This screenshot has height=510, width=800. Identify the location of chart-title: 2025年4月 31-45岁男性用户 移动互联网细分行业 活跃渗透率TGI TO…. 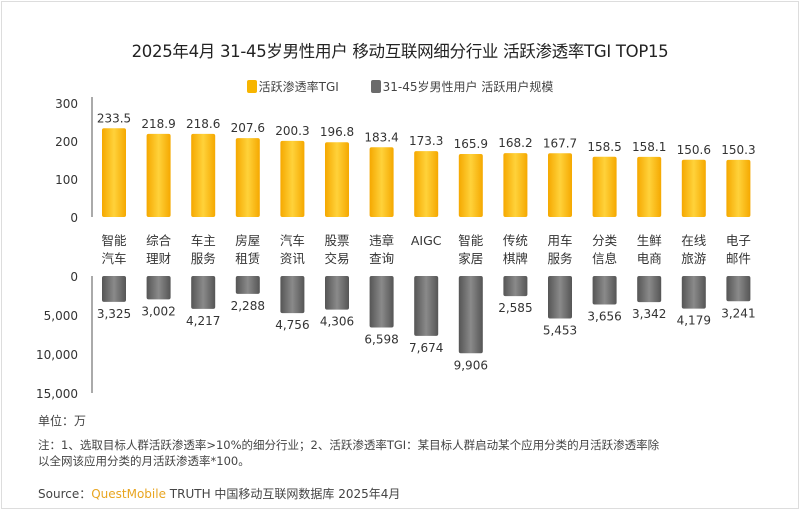
(400, 51).